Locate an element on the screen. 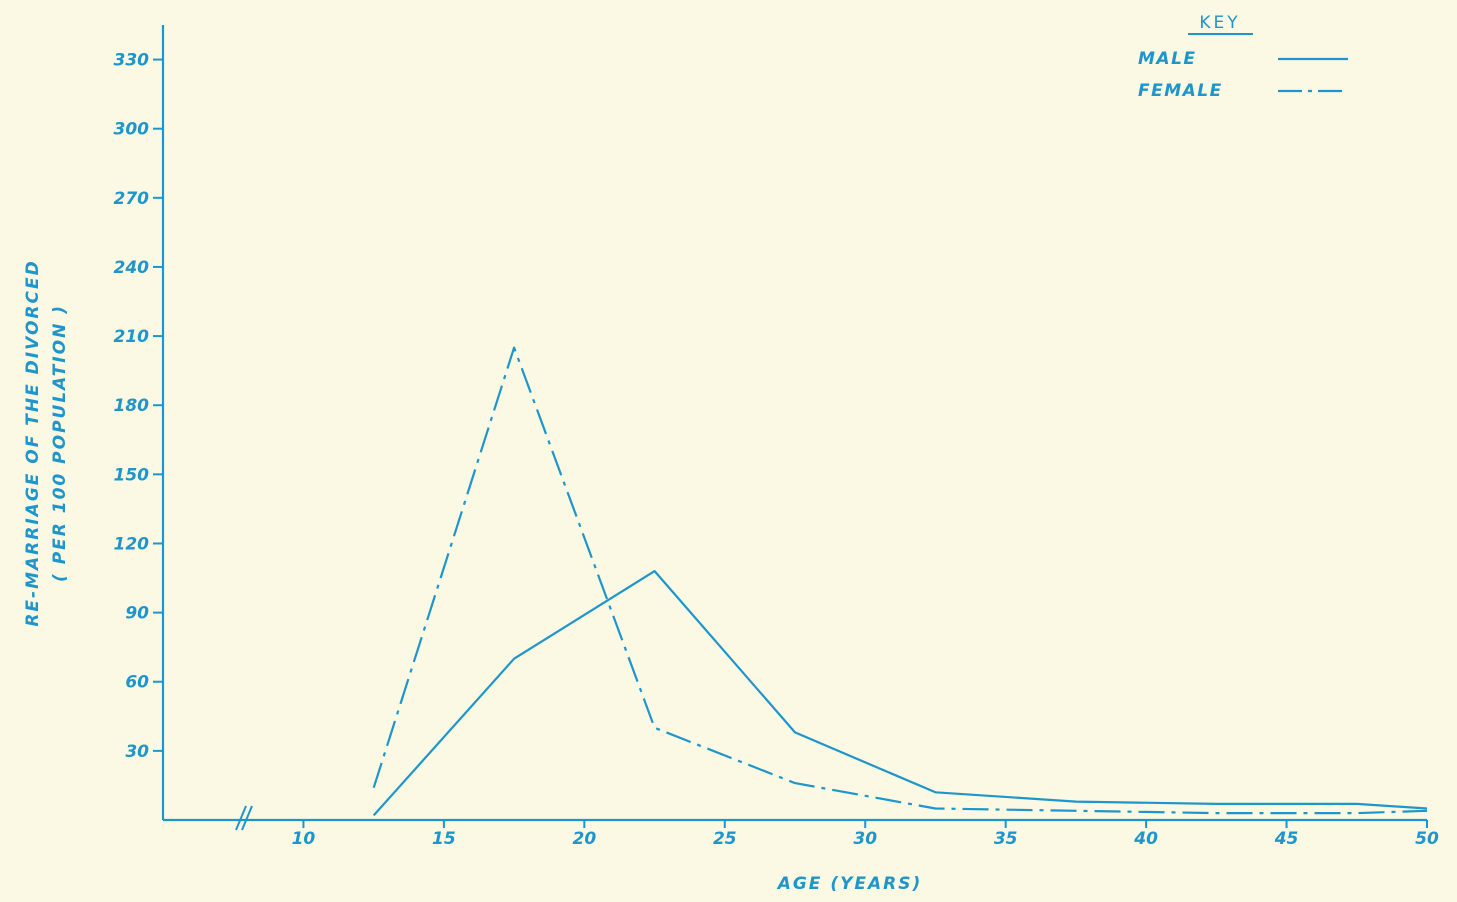 The height and width of the screenshot is (902, 1457). x-tick-label: 35 is located at coordinates (1006, 839).